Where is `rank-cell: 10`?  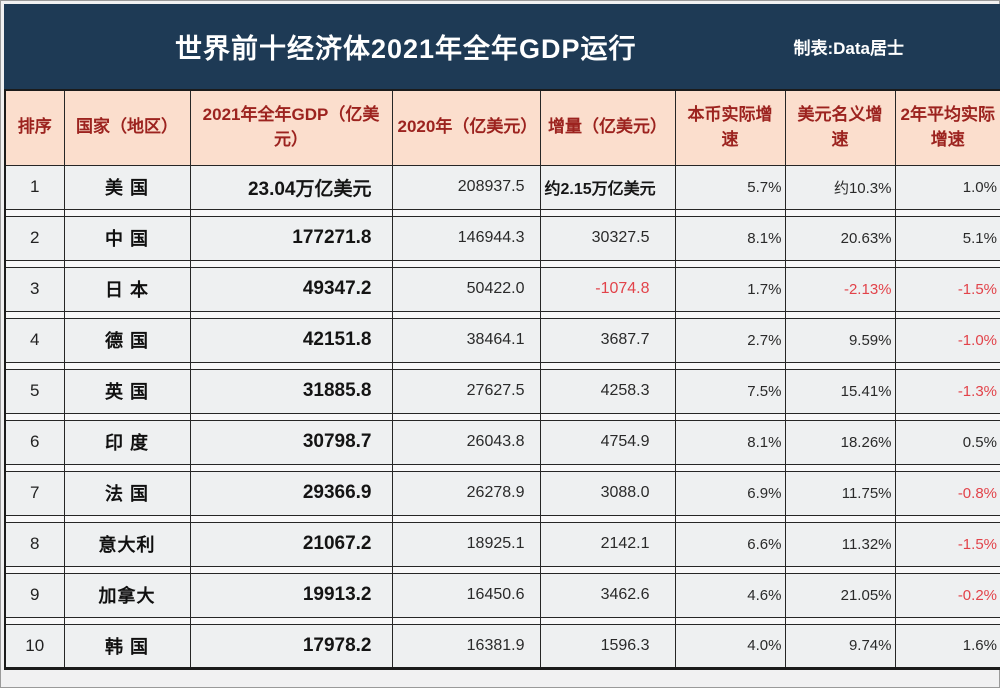
rank-cell: 10 is located at coordinates (34, 646).